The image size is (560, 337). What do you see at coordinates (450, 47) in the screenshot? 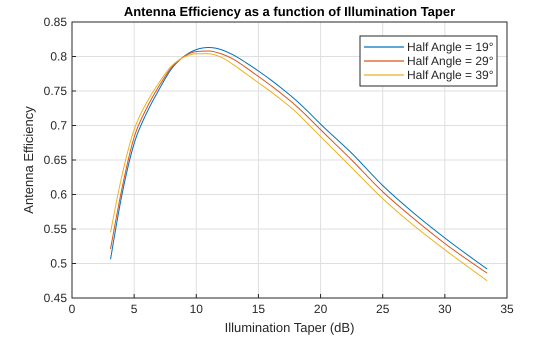
I see `legend-label: Half Angle = 19°` at bounding box center [450, 47].